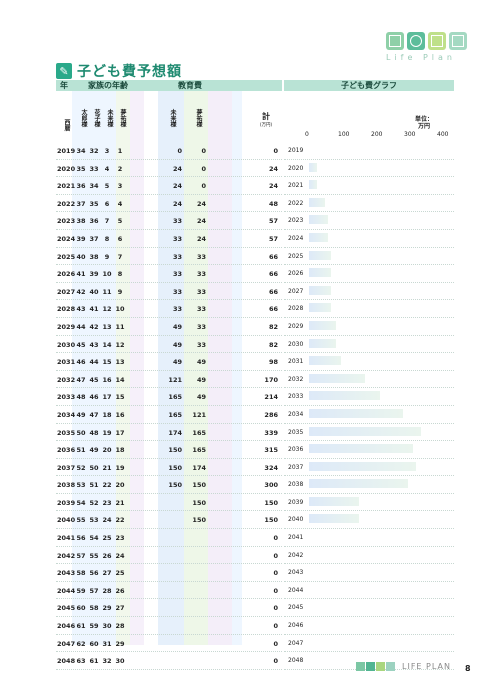 Image resolution: width=487 pixels, height=698 pixels. I want to click on footer-squares, so click(376, 666).